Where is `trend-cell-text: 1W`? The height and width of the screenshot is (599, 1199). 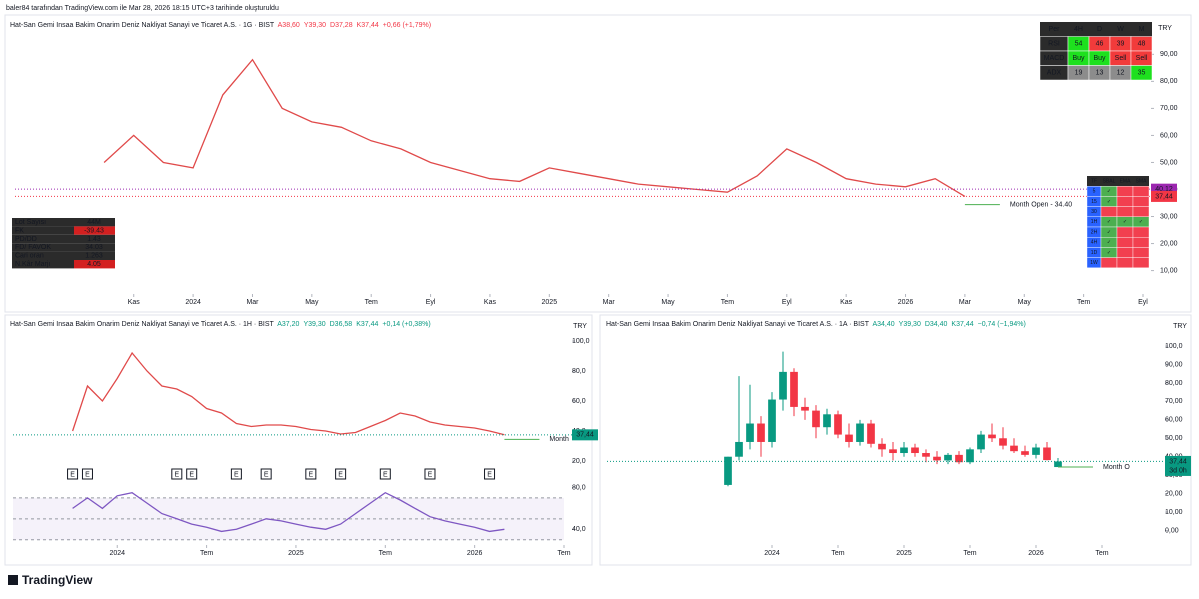
trend-cell-text: 1W is located at coordinates (1094, 263).